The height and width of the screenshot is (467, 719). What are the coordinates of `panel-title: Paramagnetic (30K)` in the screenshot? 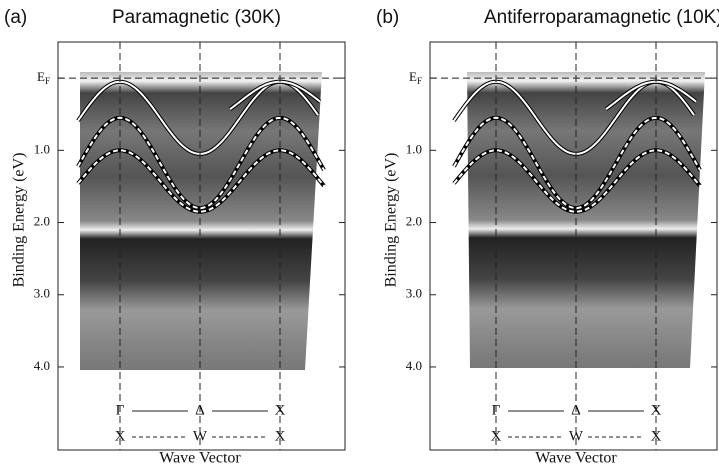 It's located at (196, 17).